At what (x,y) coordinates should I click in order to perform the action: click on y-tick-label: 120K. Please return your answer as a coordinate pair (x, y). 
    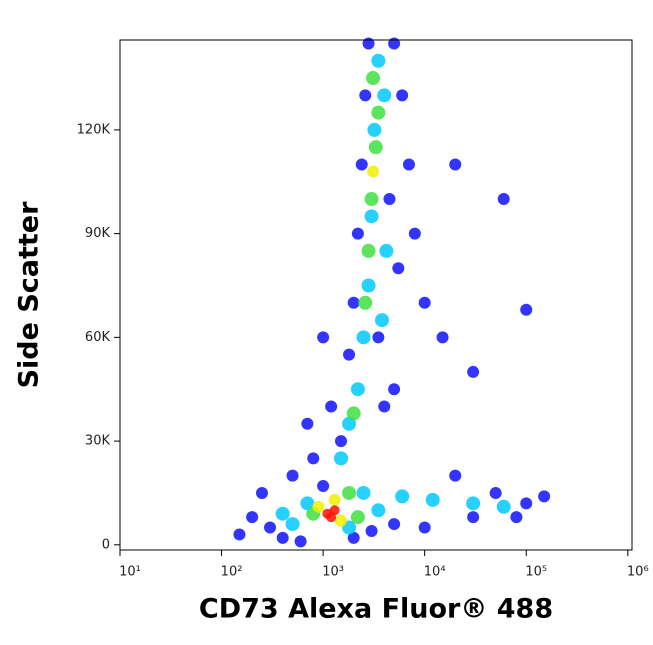
    Looking at the image, I should click on (94, 129).